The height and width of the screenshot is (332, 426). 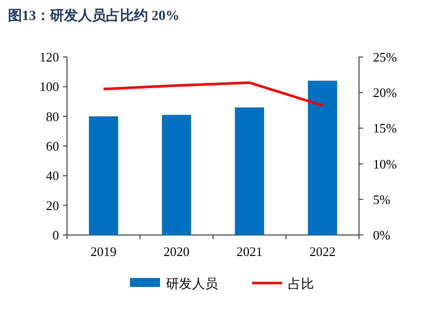 I want to click on y-tick-label: 100, so click(x=49, y=86).